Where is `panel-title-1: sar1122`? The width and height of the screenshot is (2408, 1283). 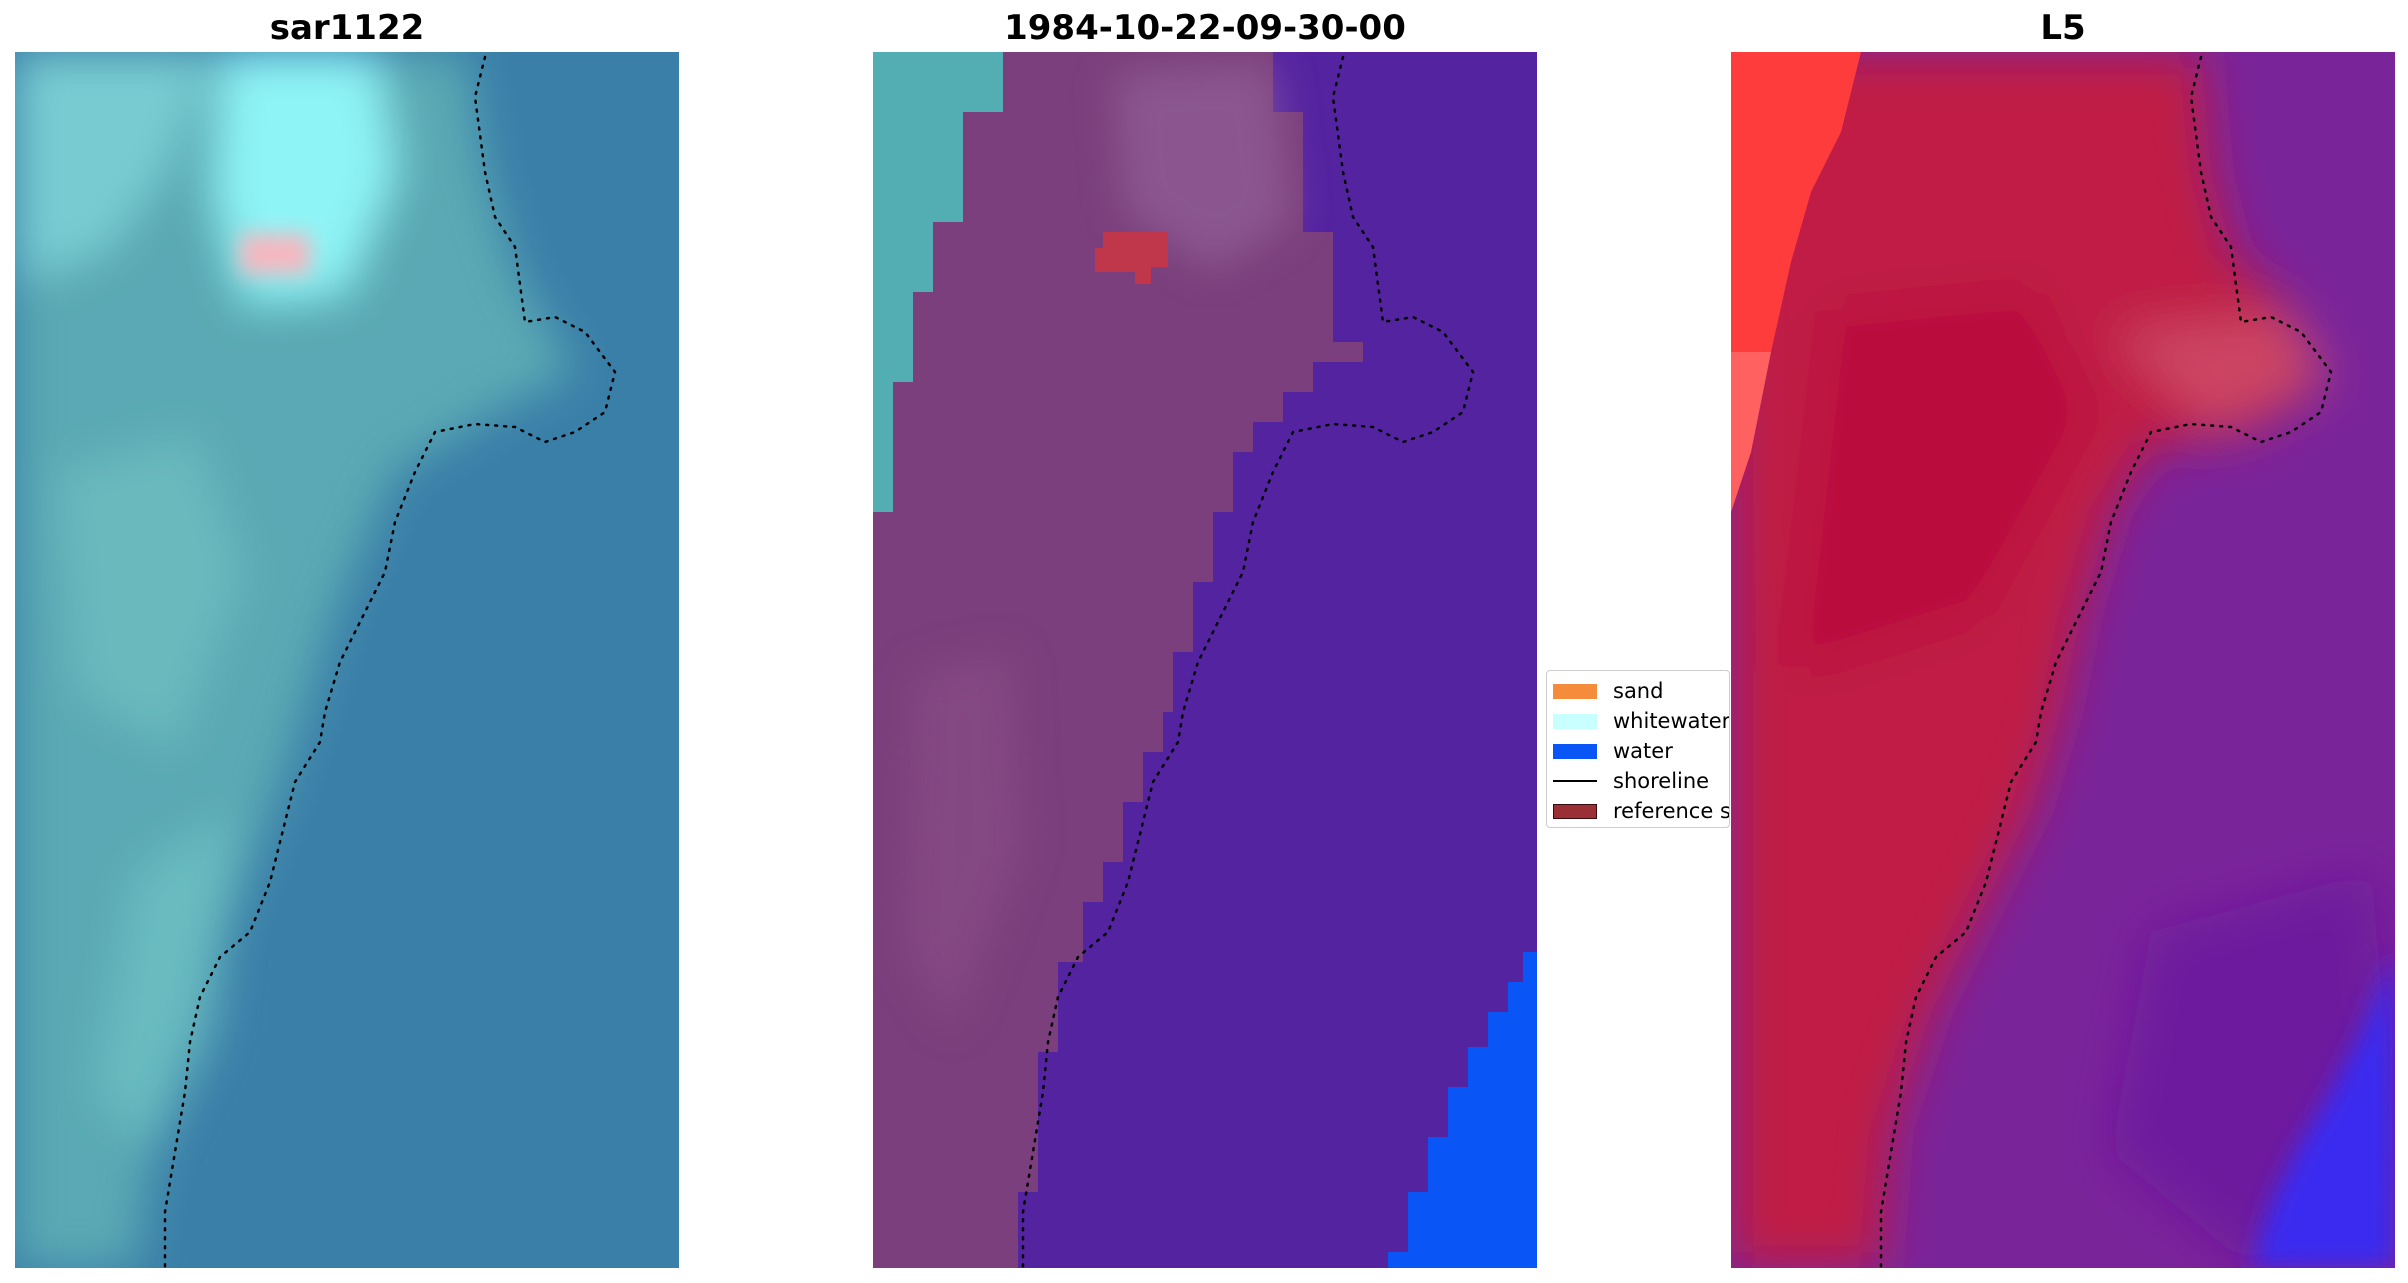
panel-title-1: sar1122 is located at coordinates (347, 28).